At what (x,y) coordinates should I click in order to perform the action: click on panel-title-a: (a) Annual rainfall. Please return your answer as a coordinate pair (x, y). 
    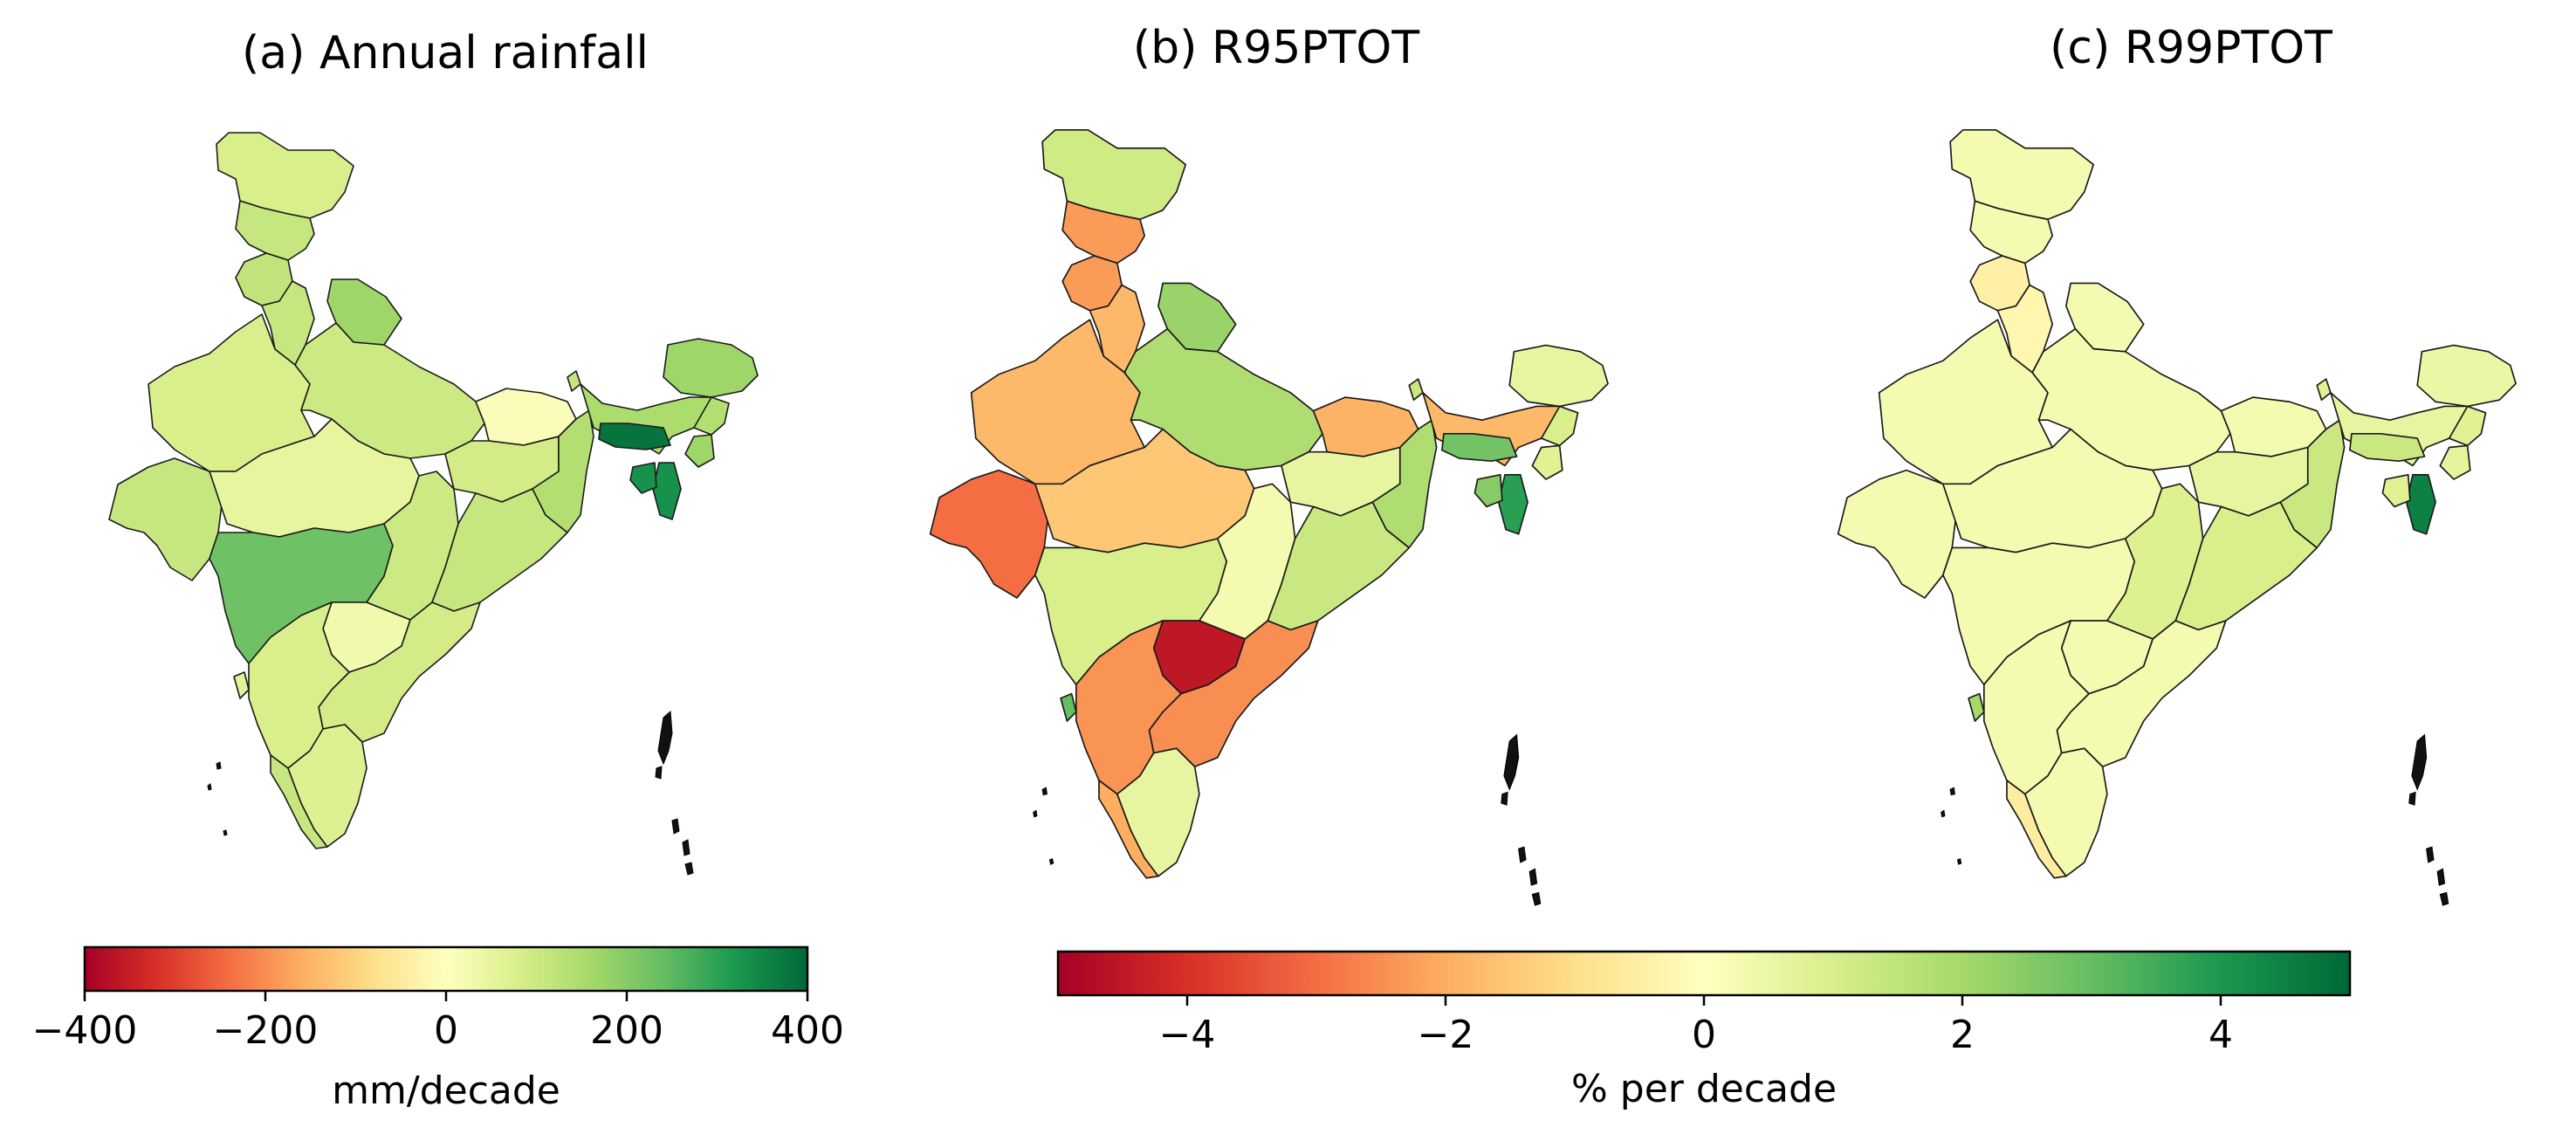
    Looking at the image, I should click on (446, 53).